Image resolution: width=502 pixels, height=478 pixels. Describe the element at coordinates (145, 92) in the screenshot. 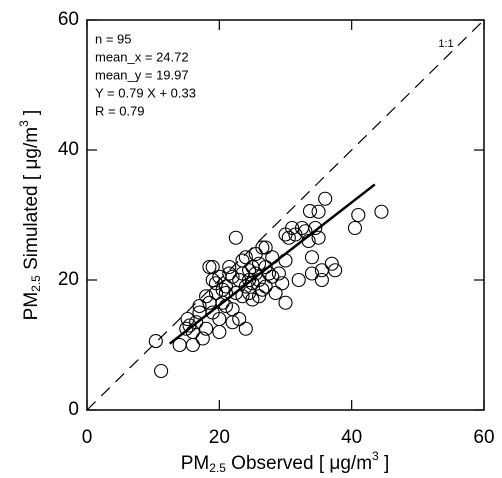

I see `stat-annotation: Y = 0.79 X + 0.33` at that location.